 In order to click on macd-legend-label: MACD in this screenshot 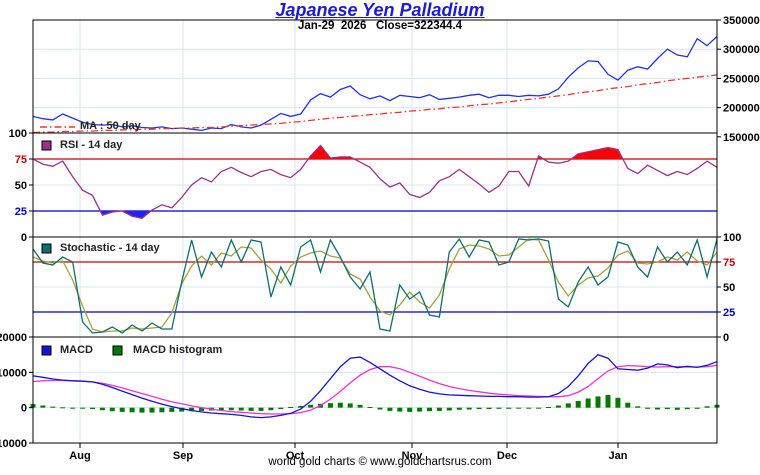, I will do `click(76, 350)`.